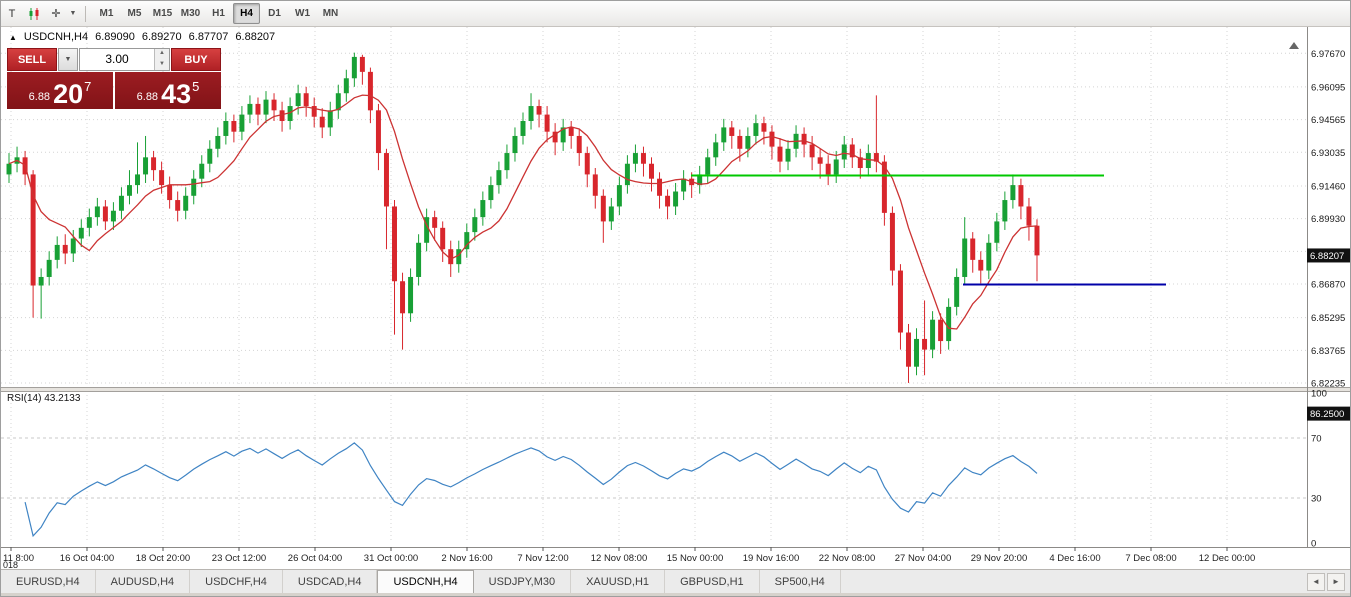 Image resolution: width=1351 pixels, height=597 pixels. Describe the element at coordinates (1328, 384) in the screenshot. I see `price-tick-label: 6.82235` at that location.